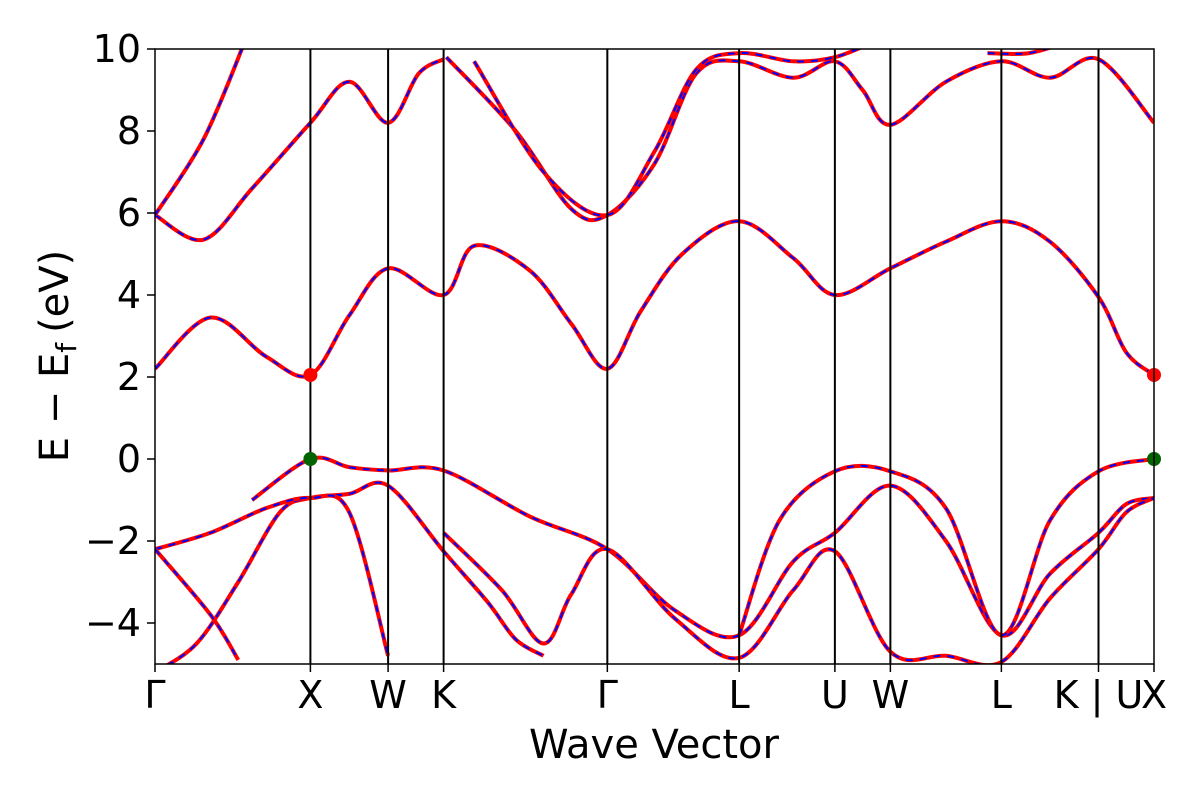 This screenshot has height=800, width=1200. What do you see at coordinates (1099, 695) in the screenshot?
I see `x-tick-label: K | U` at bounding box center [1099, 695].